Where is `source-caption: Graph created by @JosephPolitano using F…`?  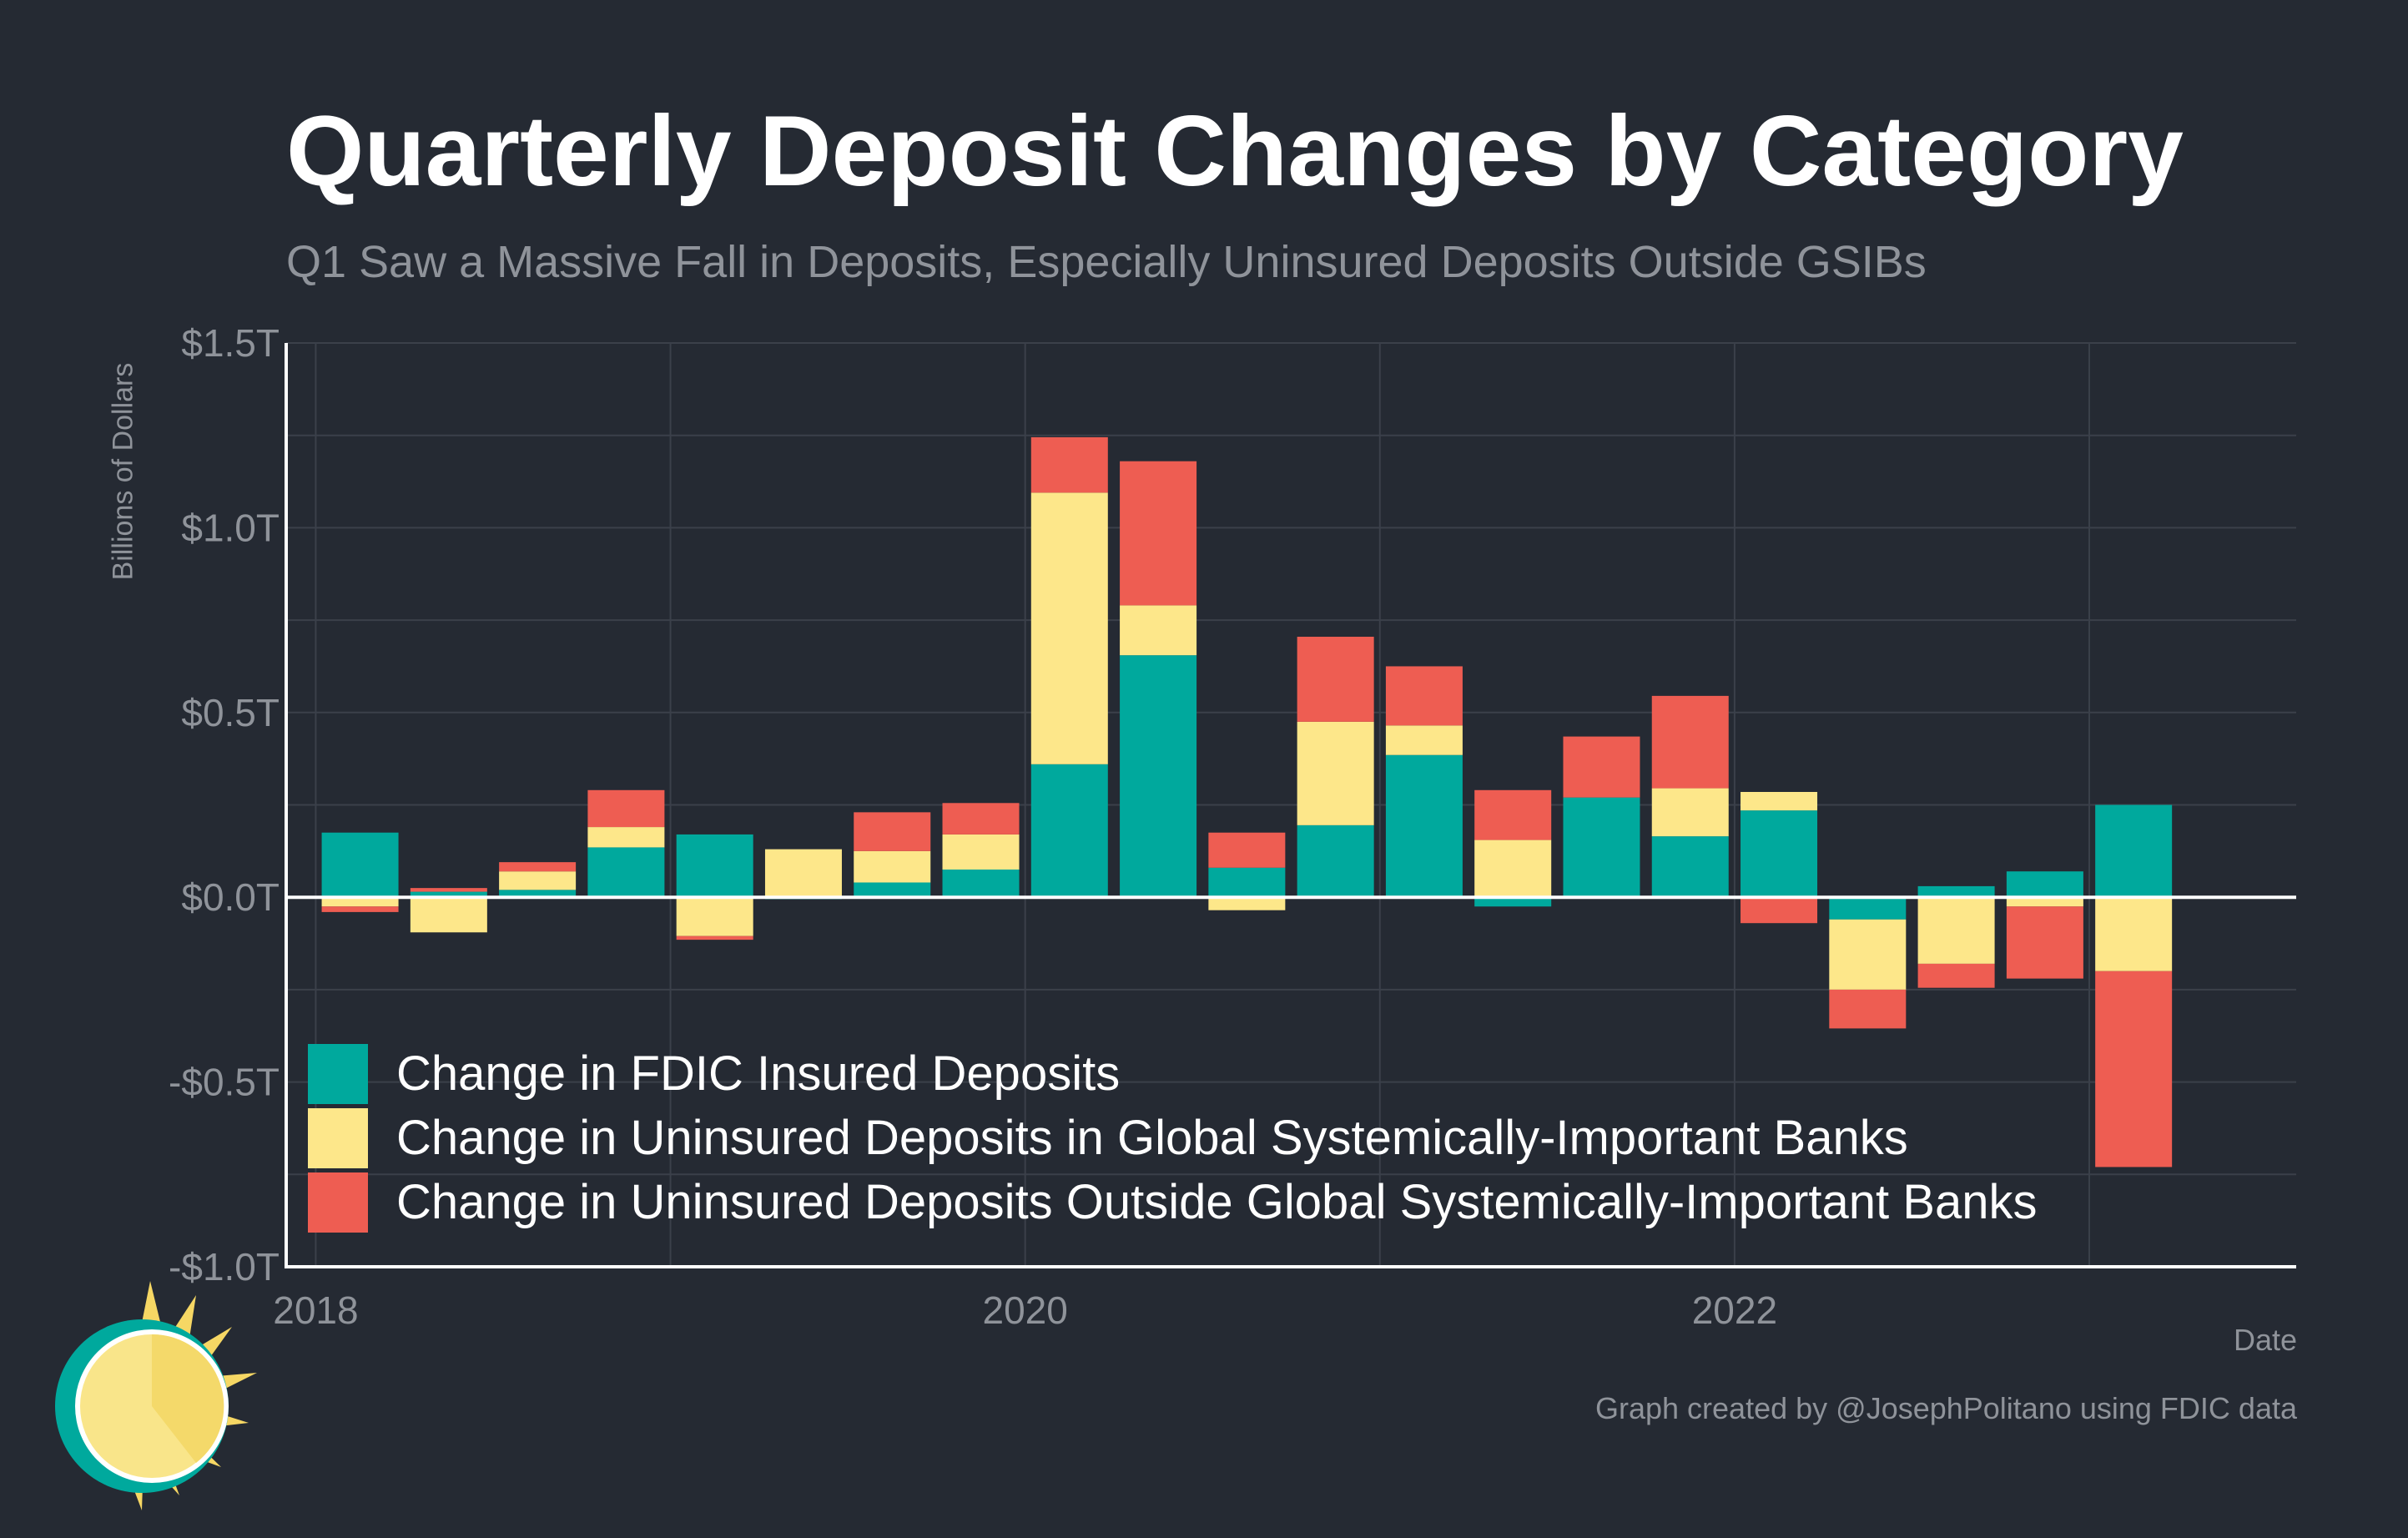
source-caption: Graph created by @JosephPolitano using F… is located at coordinates (1945, 1408).